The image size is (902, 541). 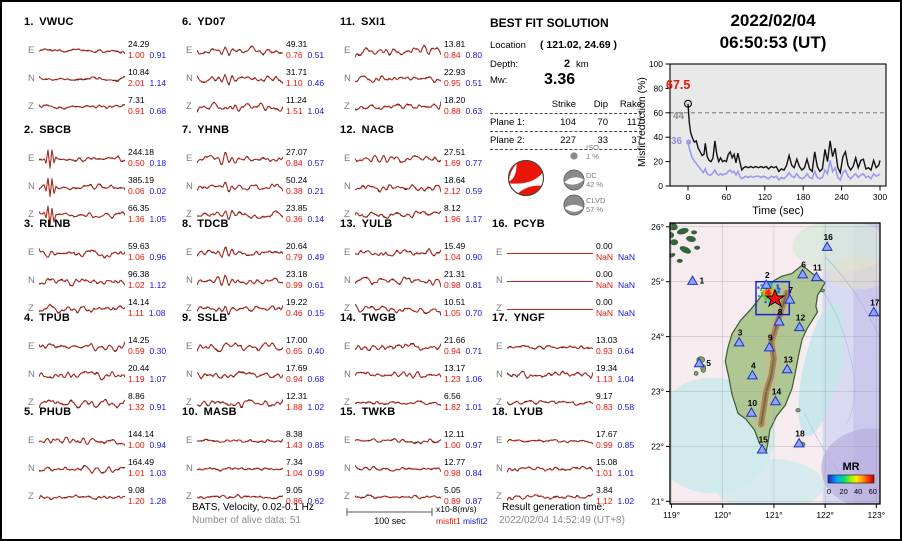 I want to click on misfit2-value: 0.94, so click(x=158, y=445).